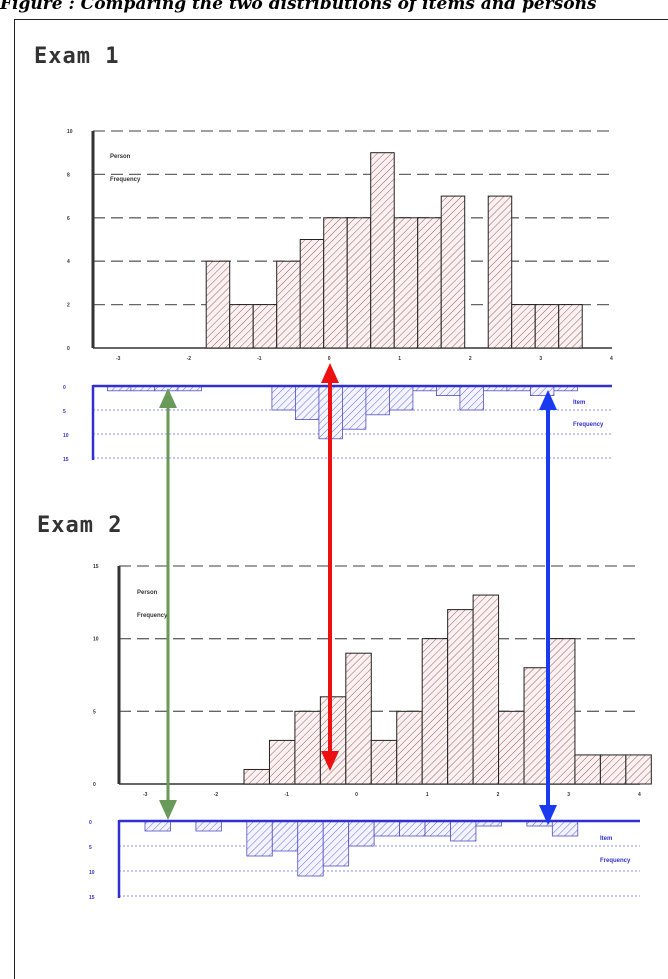 The image size is (668, 979). What do you see at coordinates (125, 180) in the screenshot?
I see `exam1-person-label-line2: Frequency` at bounding box center [125, 180].